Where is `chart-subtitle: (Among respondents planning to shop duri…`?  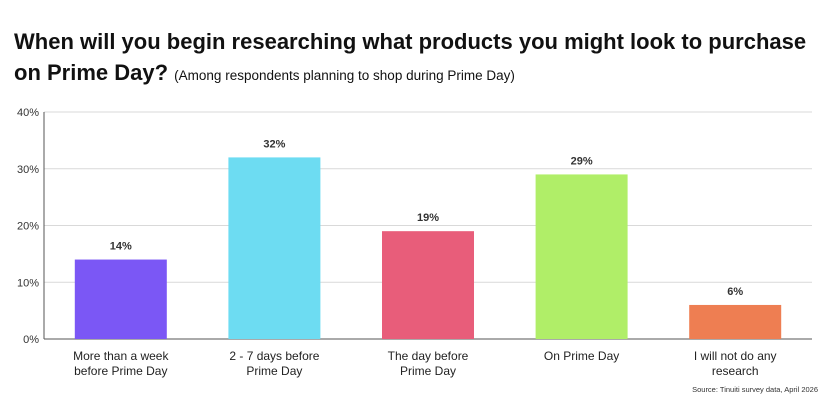 chart-subtitle: (Among respondents planning to shop duri… is located at coordinates (344, 75).